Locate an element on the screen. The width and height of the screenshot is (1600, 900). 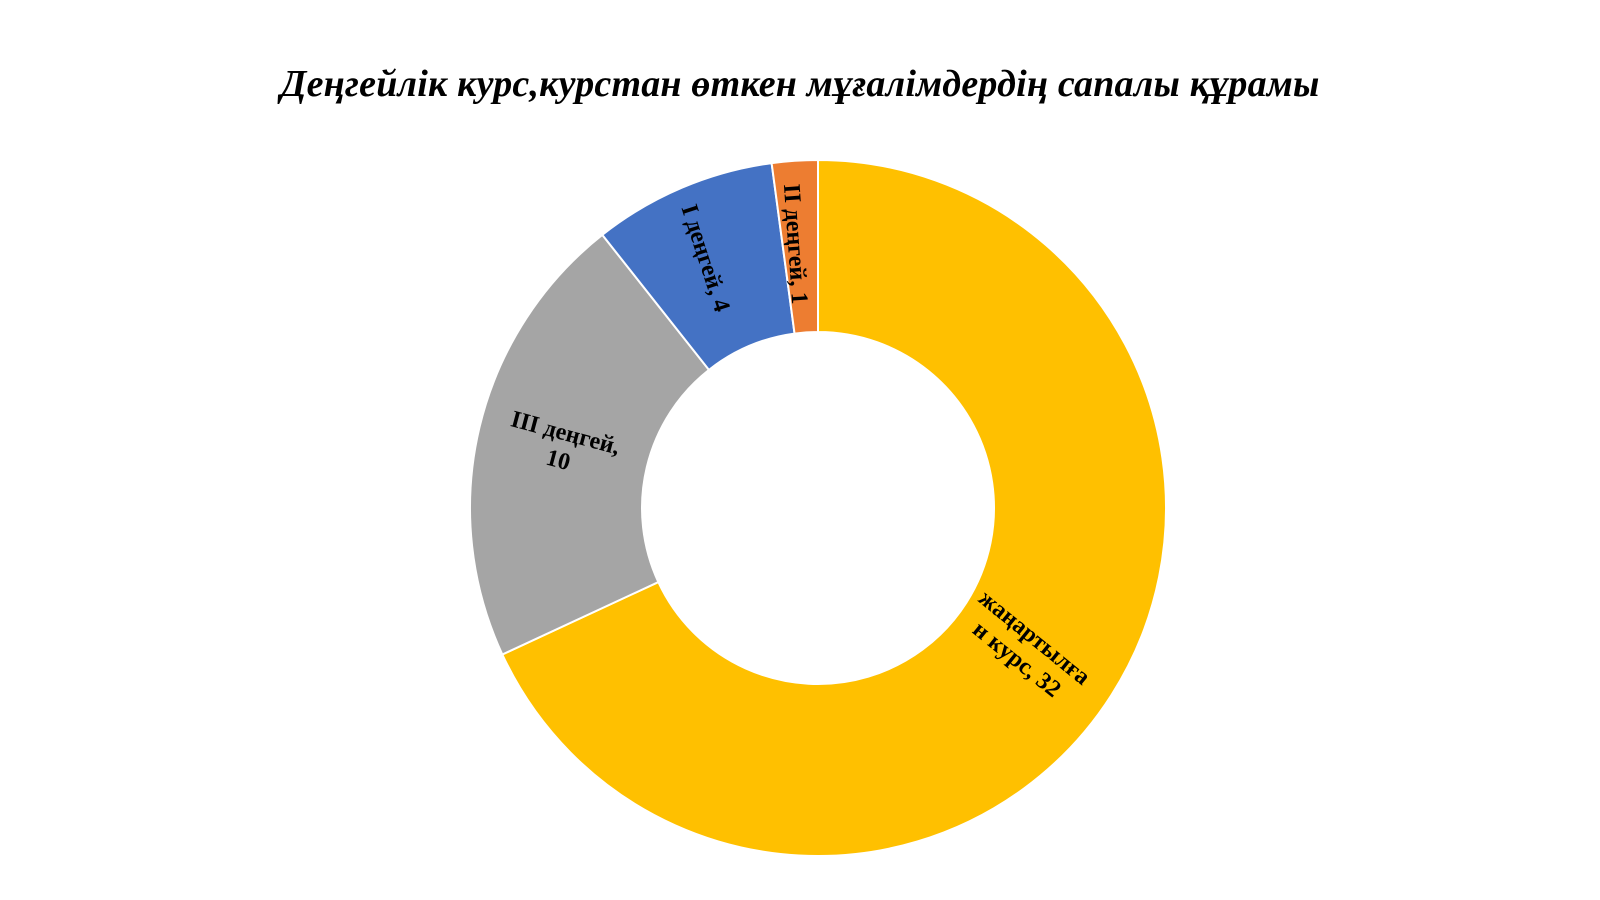
slice-ii-деңгей is located at coordinates (794, 246).